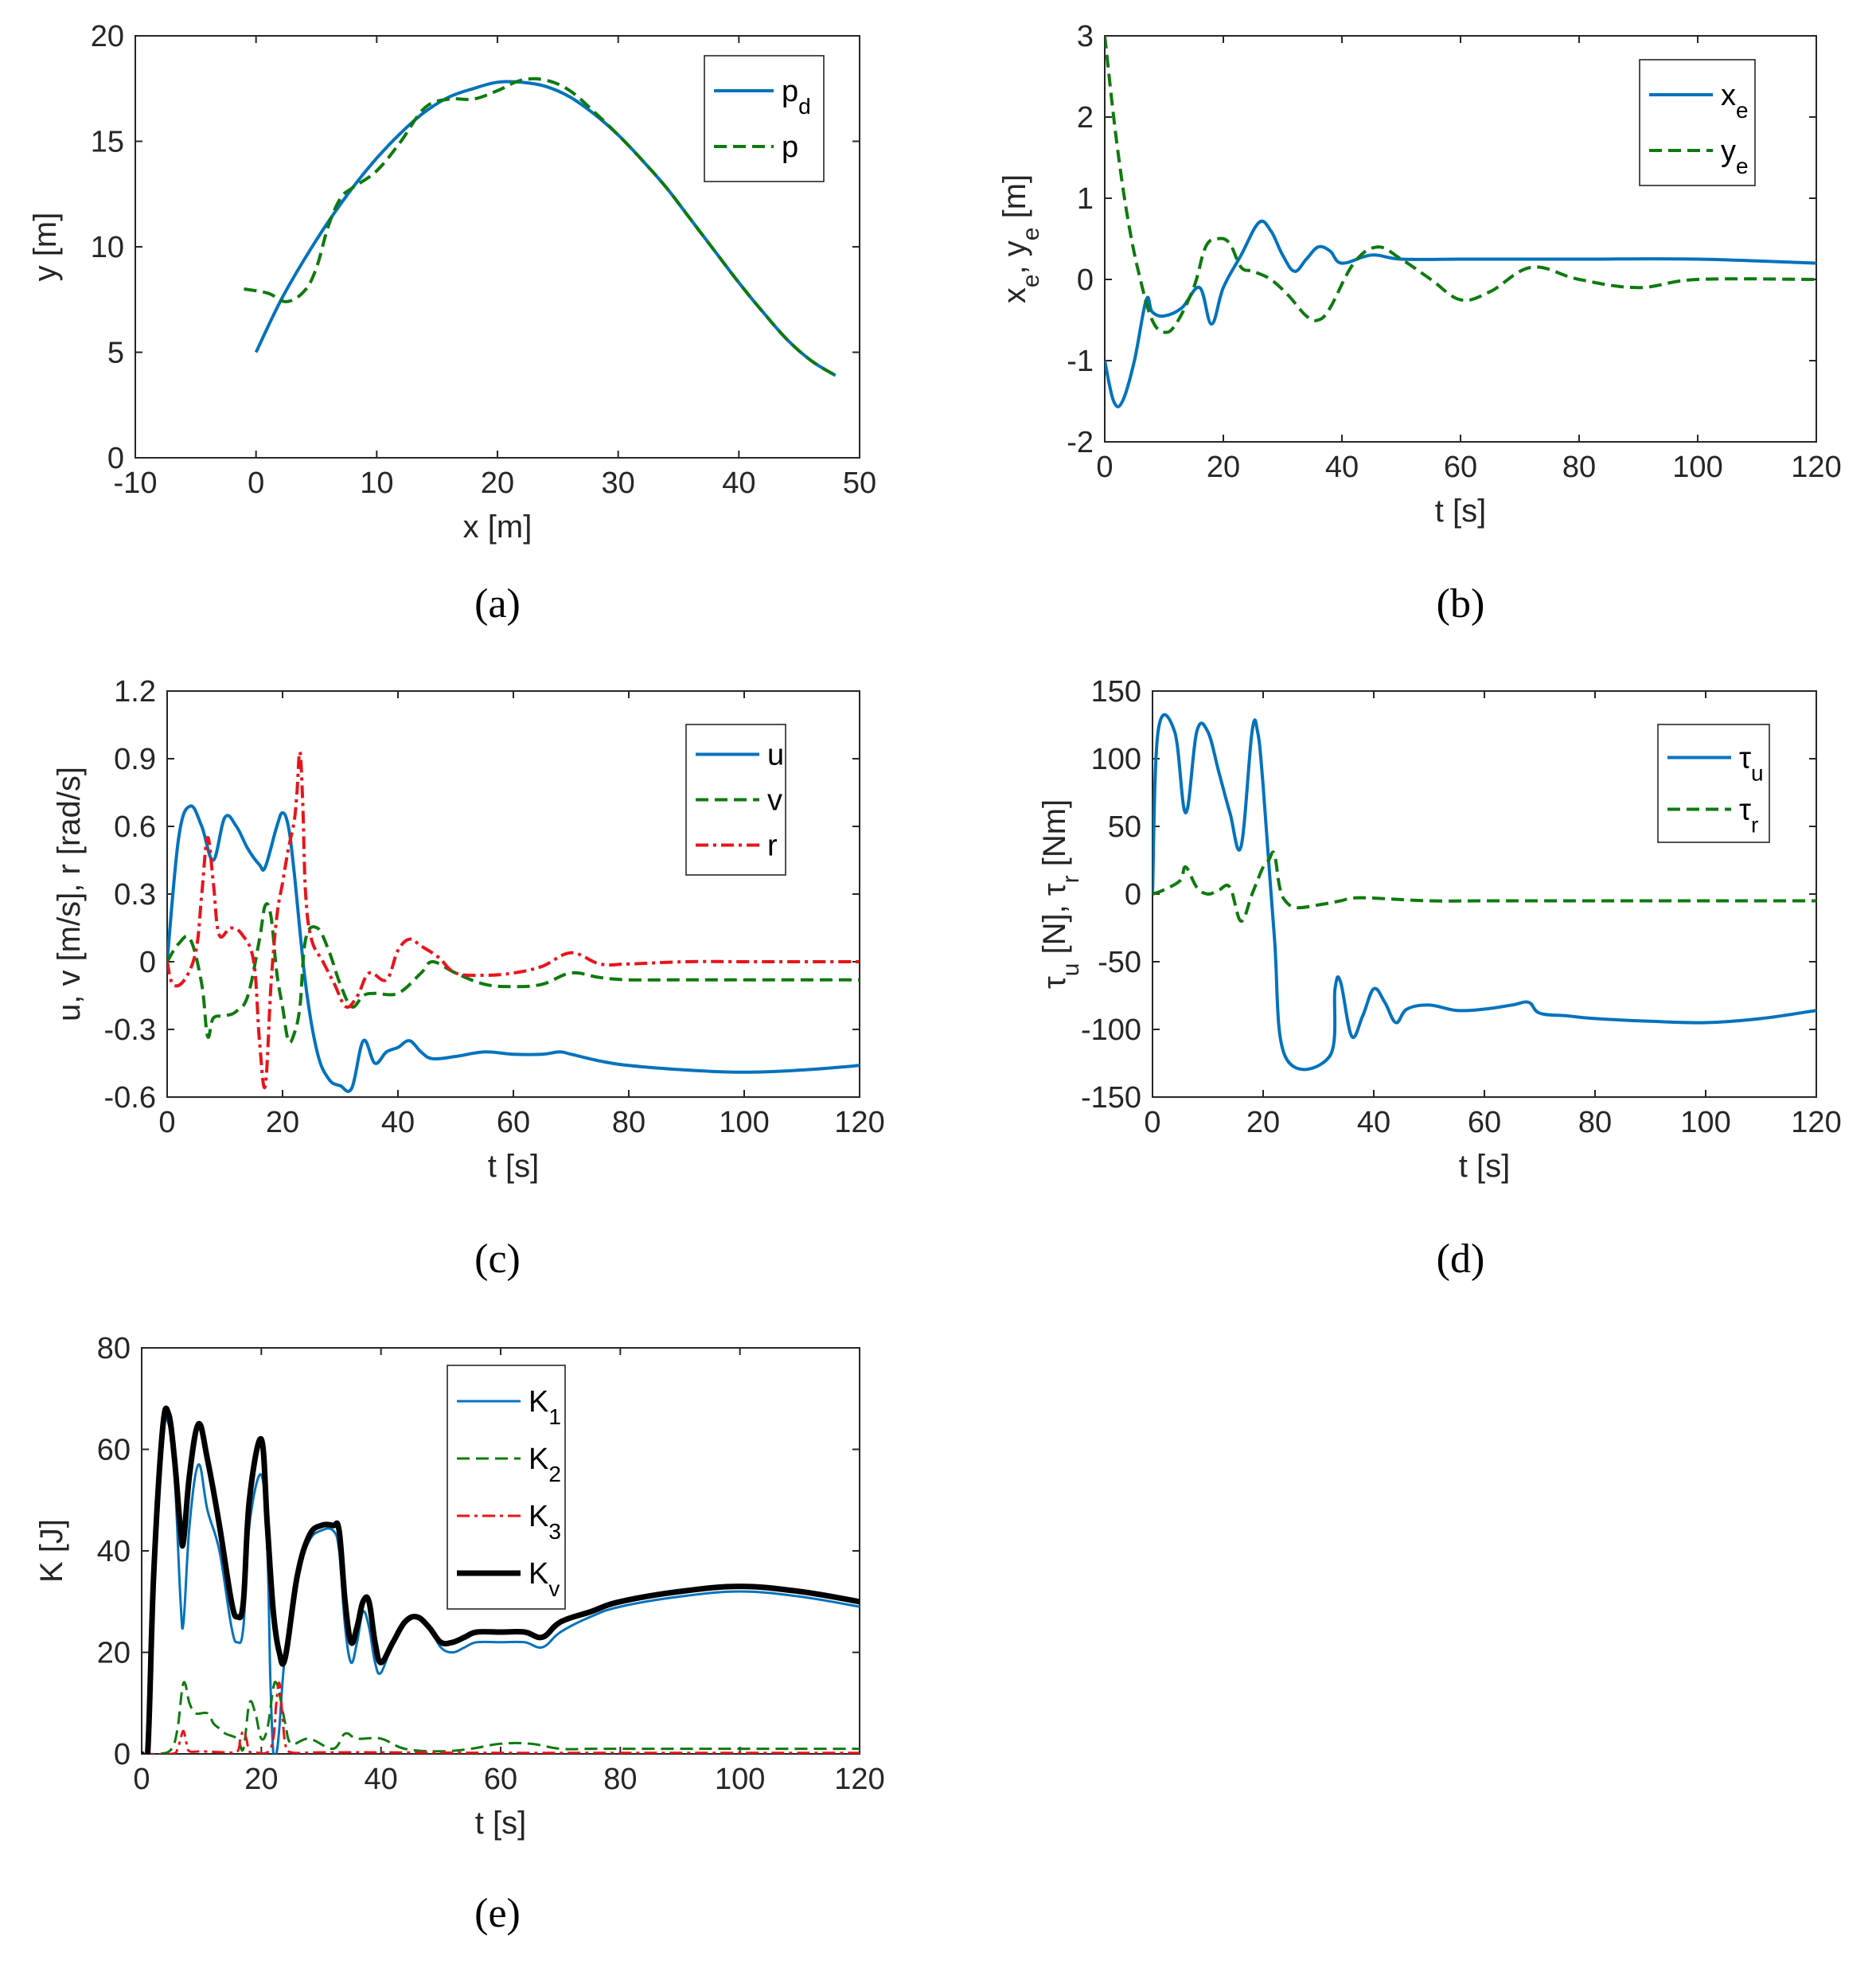 The width and height of the screenshot is (1876, 1976). What do you see at coordinates (513, 973) in the screenshot?
I see `series-line-v` at bounding box center [513, 973].